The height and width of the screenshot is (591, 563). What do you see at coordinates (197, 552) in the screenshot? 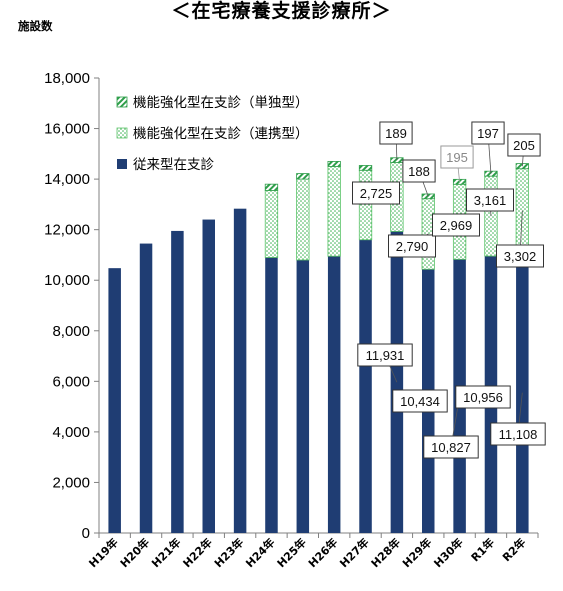
I see `x-tick-label: H22年` at bounding box center [197, 552].